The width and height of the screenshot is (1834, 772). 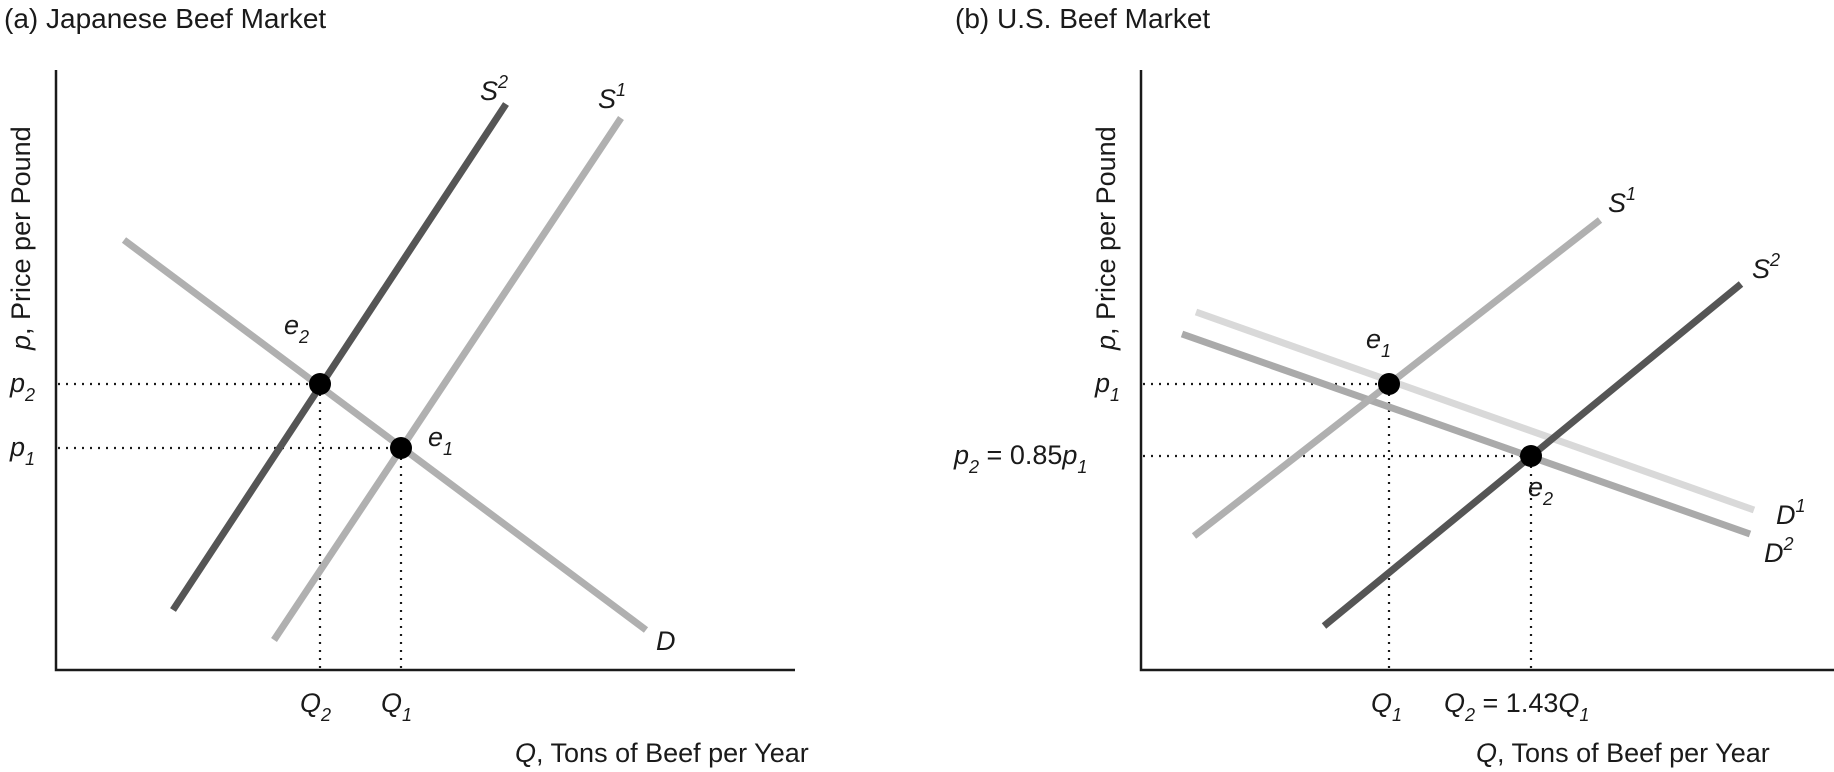 I want to click on panel-b-p1-label: p1, so click(x=1107, y=386).